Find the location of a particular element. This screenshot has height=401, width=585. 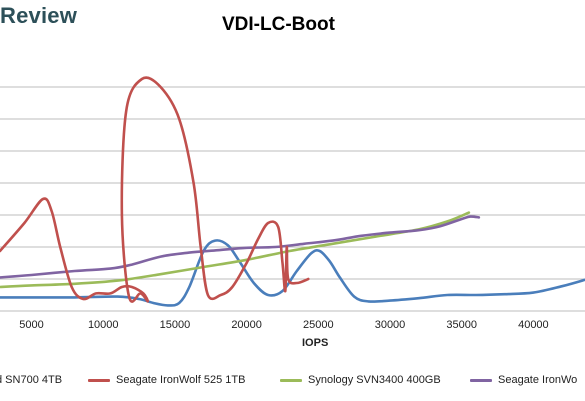

x-tick-label: 40000 is located at coordinates (533, 325).